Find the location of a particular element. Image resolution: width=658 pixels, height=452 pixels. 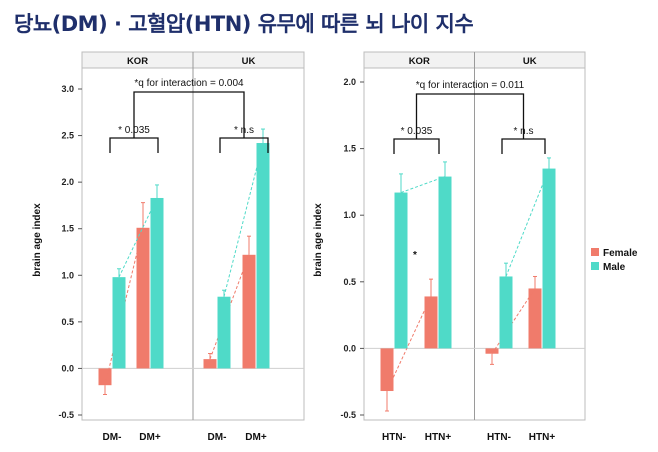

y-tick-label: 2.5 is located at coordinates (67, 136).